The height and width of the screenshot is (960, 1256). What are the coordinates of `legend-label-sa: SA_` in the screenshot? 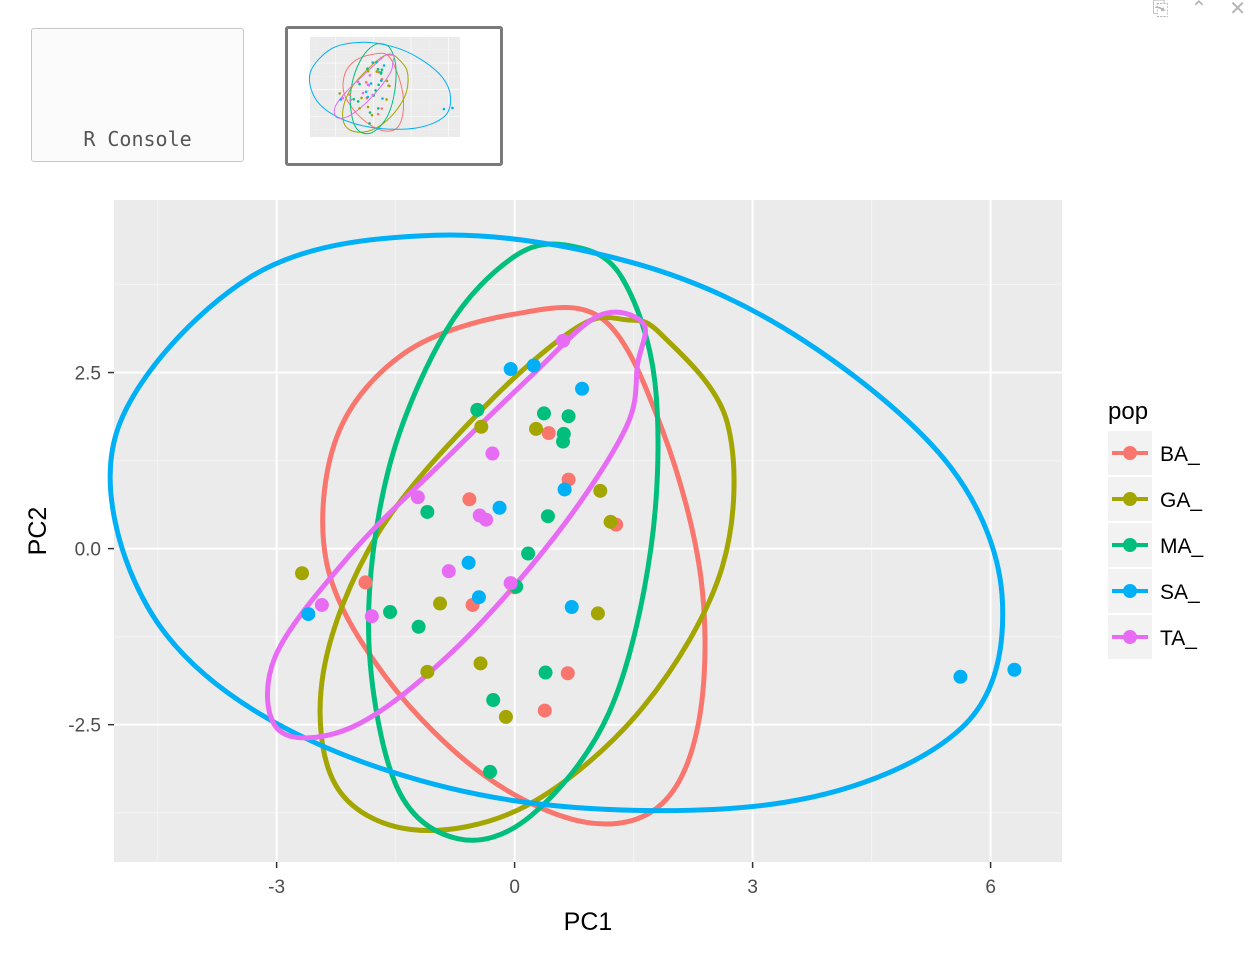 It's located at (1180, 592).